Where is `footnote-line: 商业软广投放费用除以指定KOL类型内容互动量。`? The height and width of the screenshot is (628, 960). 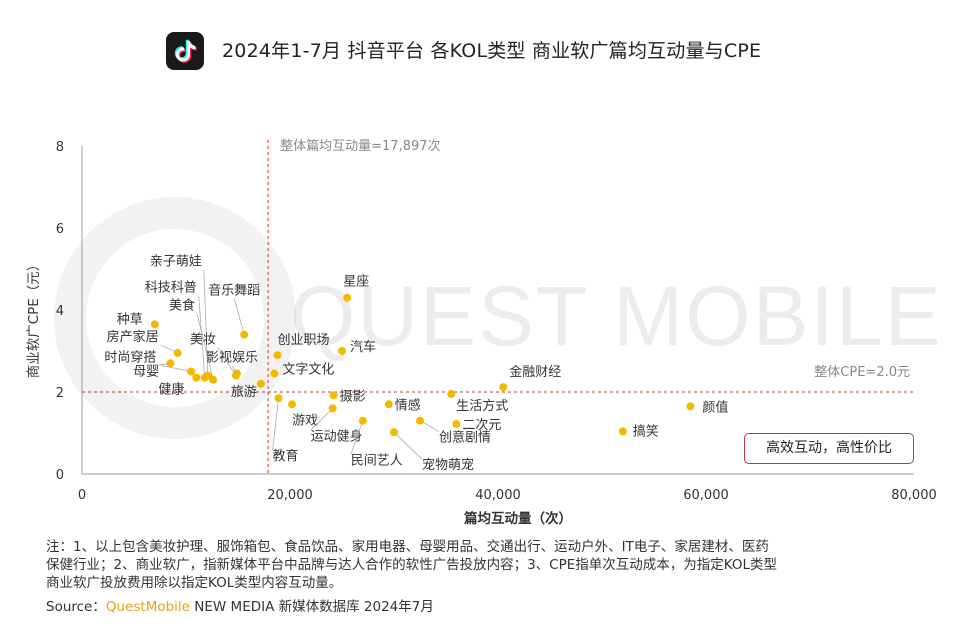 footnote-line: 商业软广投放费用除以指定KOL类型内容互动量。 is located at coordinates (194, 583).